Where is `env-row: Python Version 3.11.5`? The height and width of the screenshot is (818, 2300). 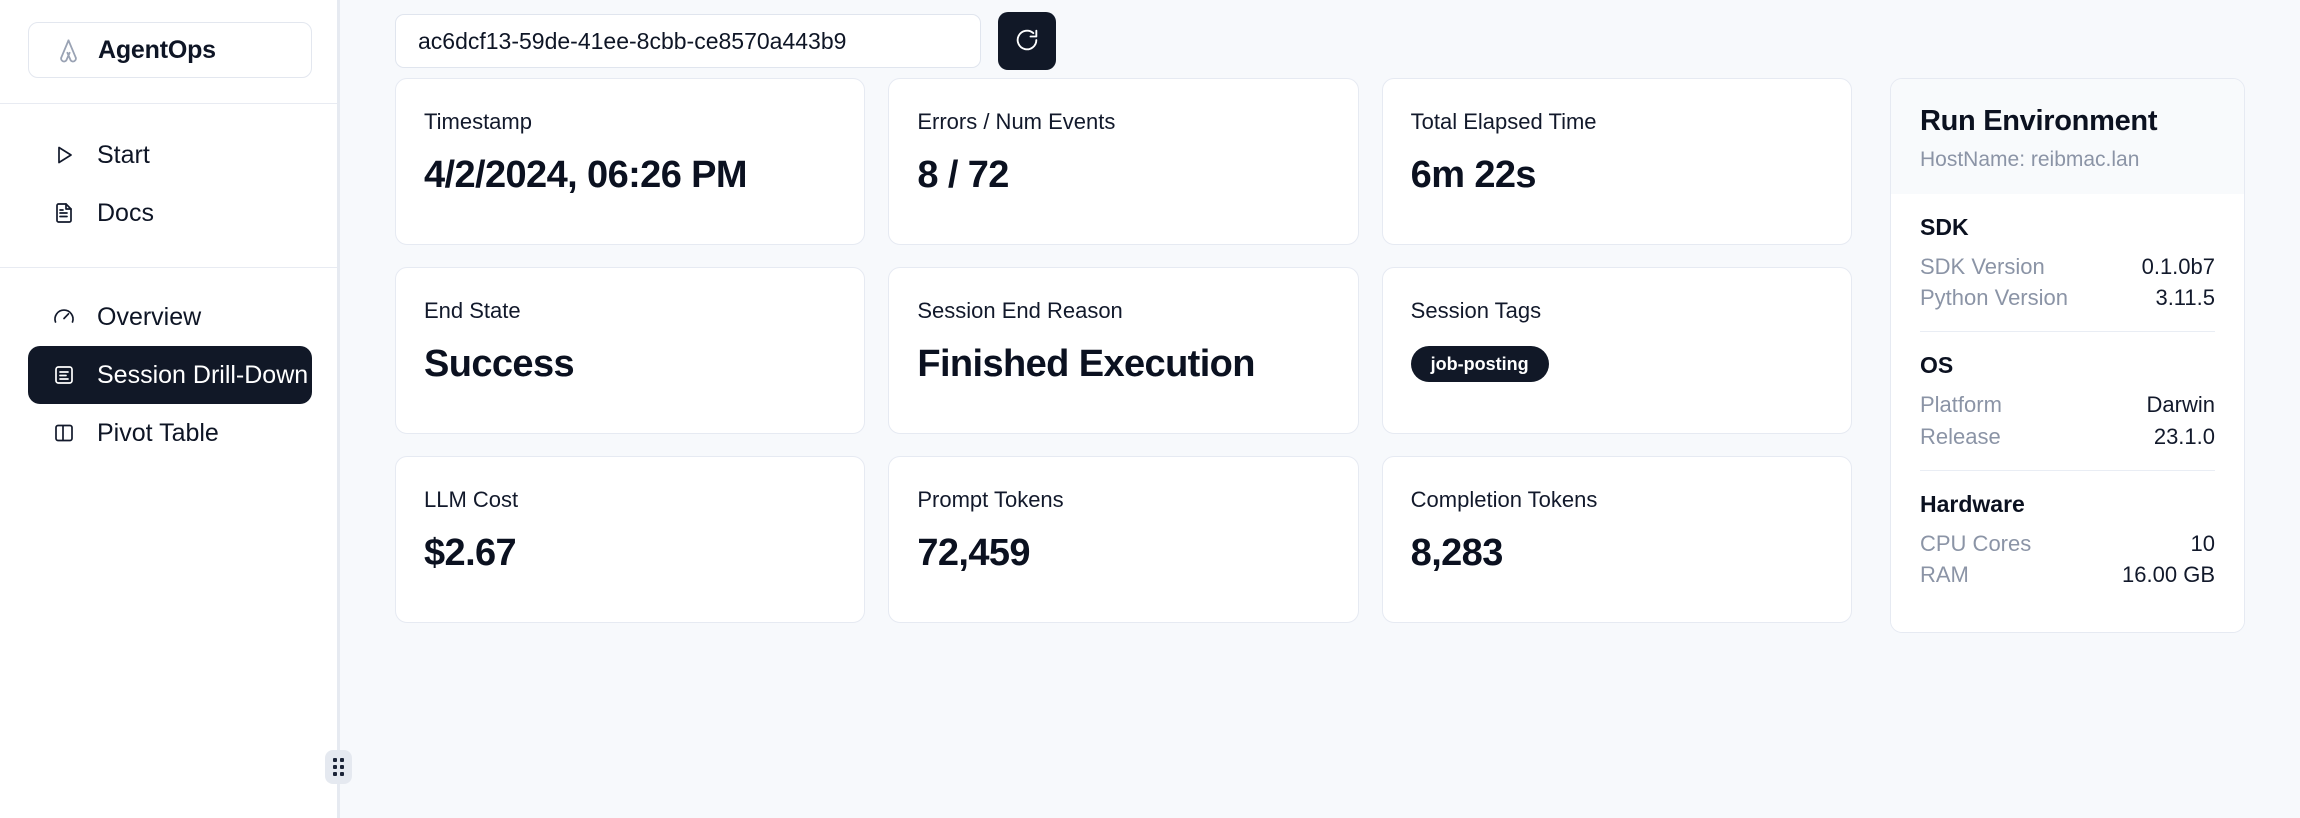 env-row: Python Version 3.11.5 is located at coordinates (2067, 297).